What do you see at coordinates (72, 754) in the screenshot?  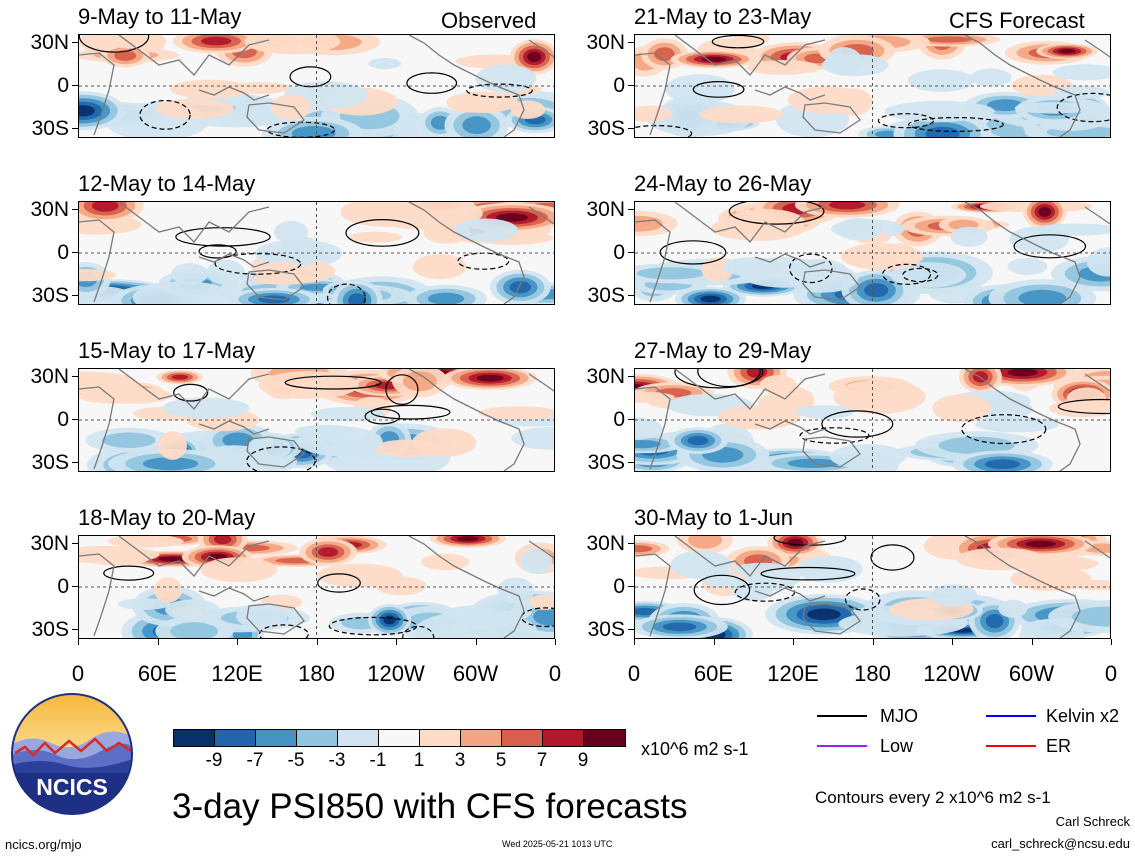 I see `ncics-logo: NCICS` at bounding box center [72, 754].